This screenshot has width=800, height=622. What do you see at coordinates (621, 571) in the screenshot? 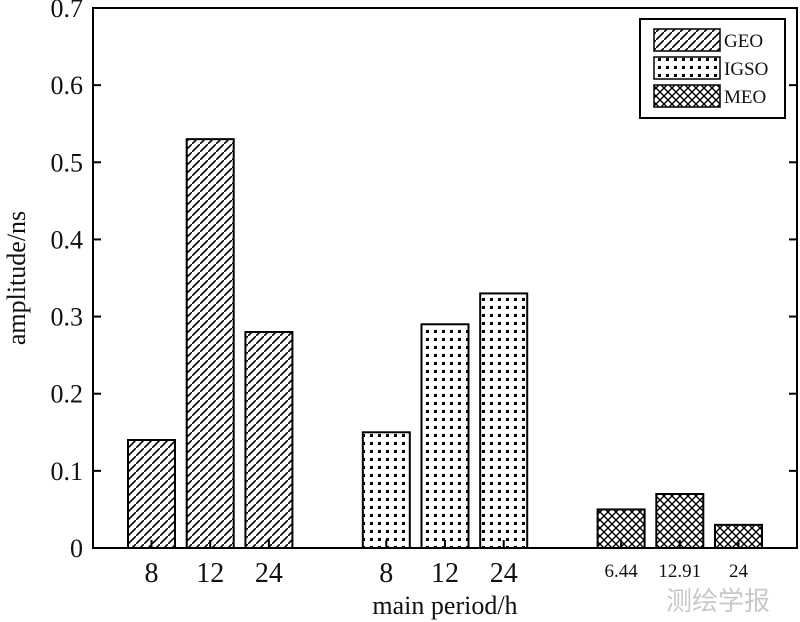
I see `x-tick-label: 6.44` at bounding box center [621, 571].